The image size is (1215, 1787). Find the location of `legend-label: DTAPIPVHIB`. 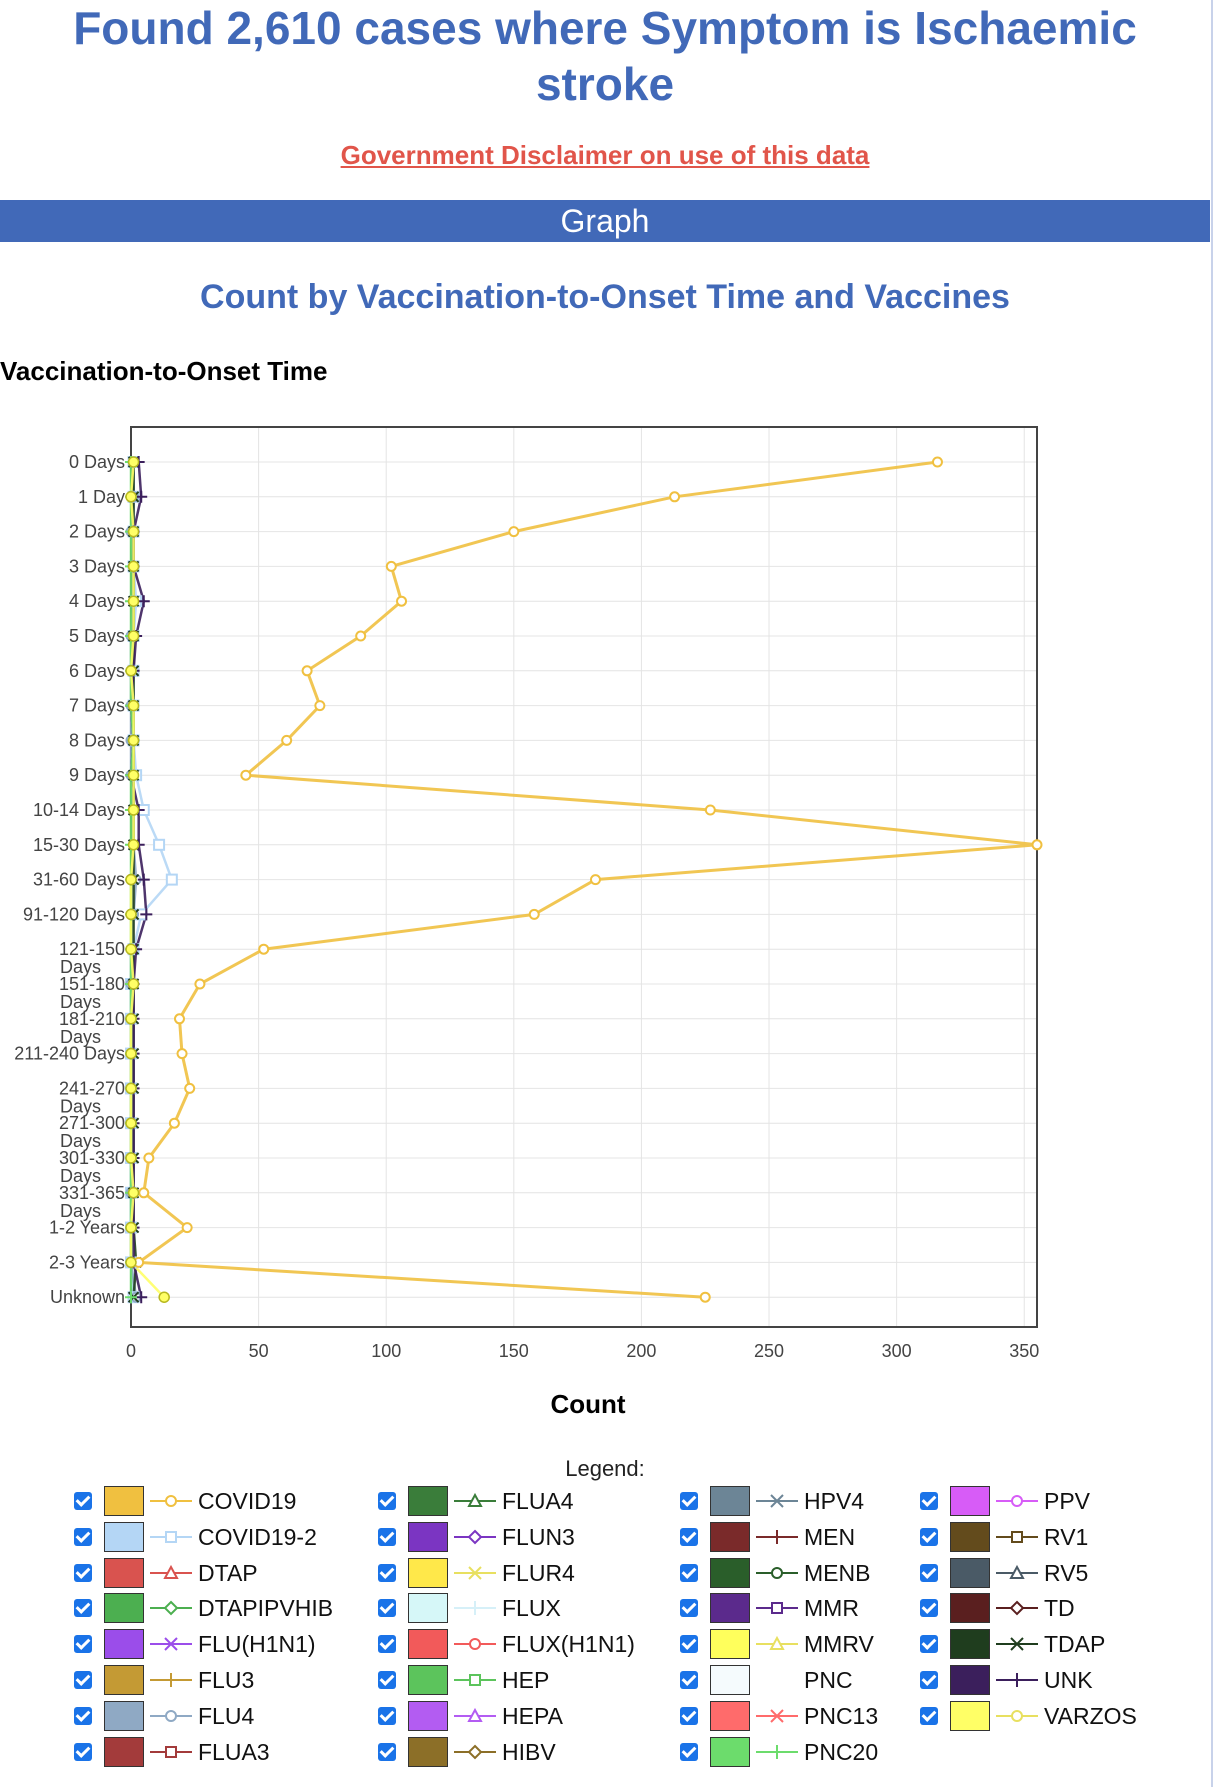

legend-label: DTAPIPVHIB is located at coordinates (266, 1608).